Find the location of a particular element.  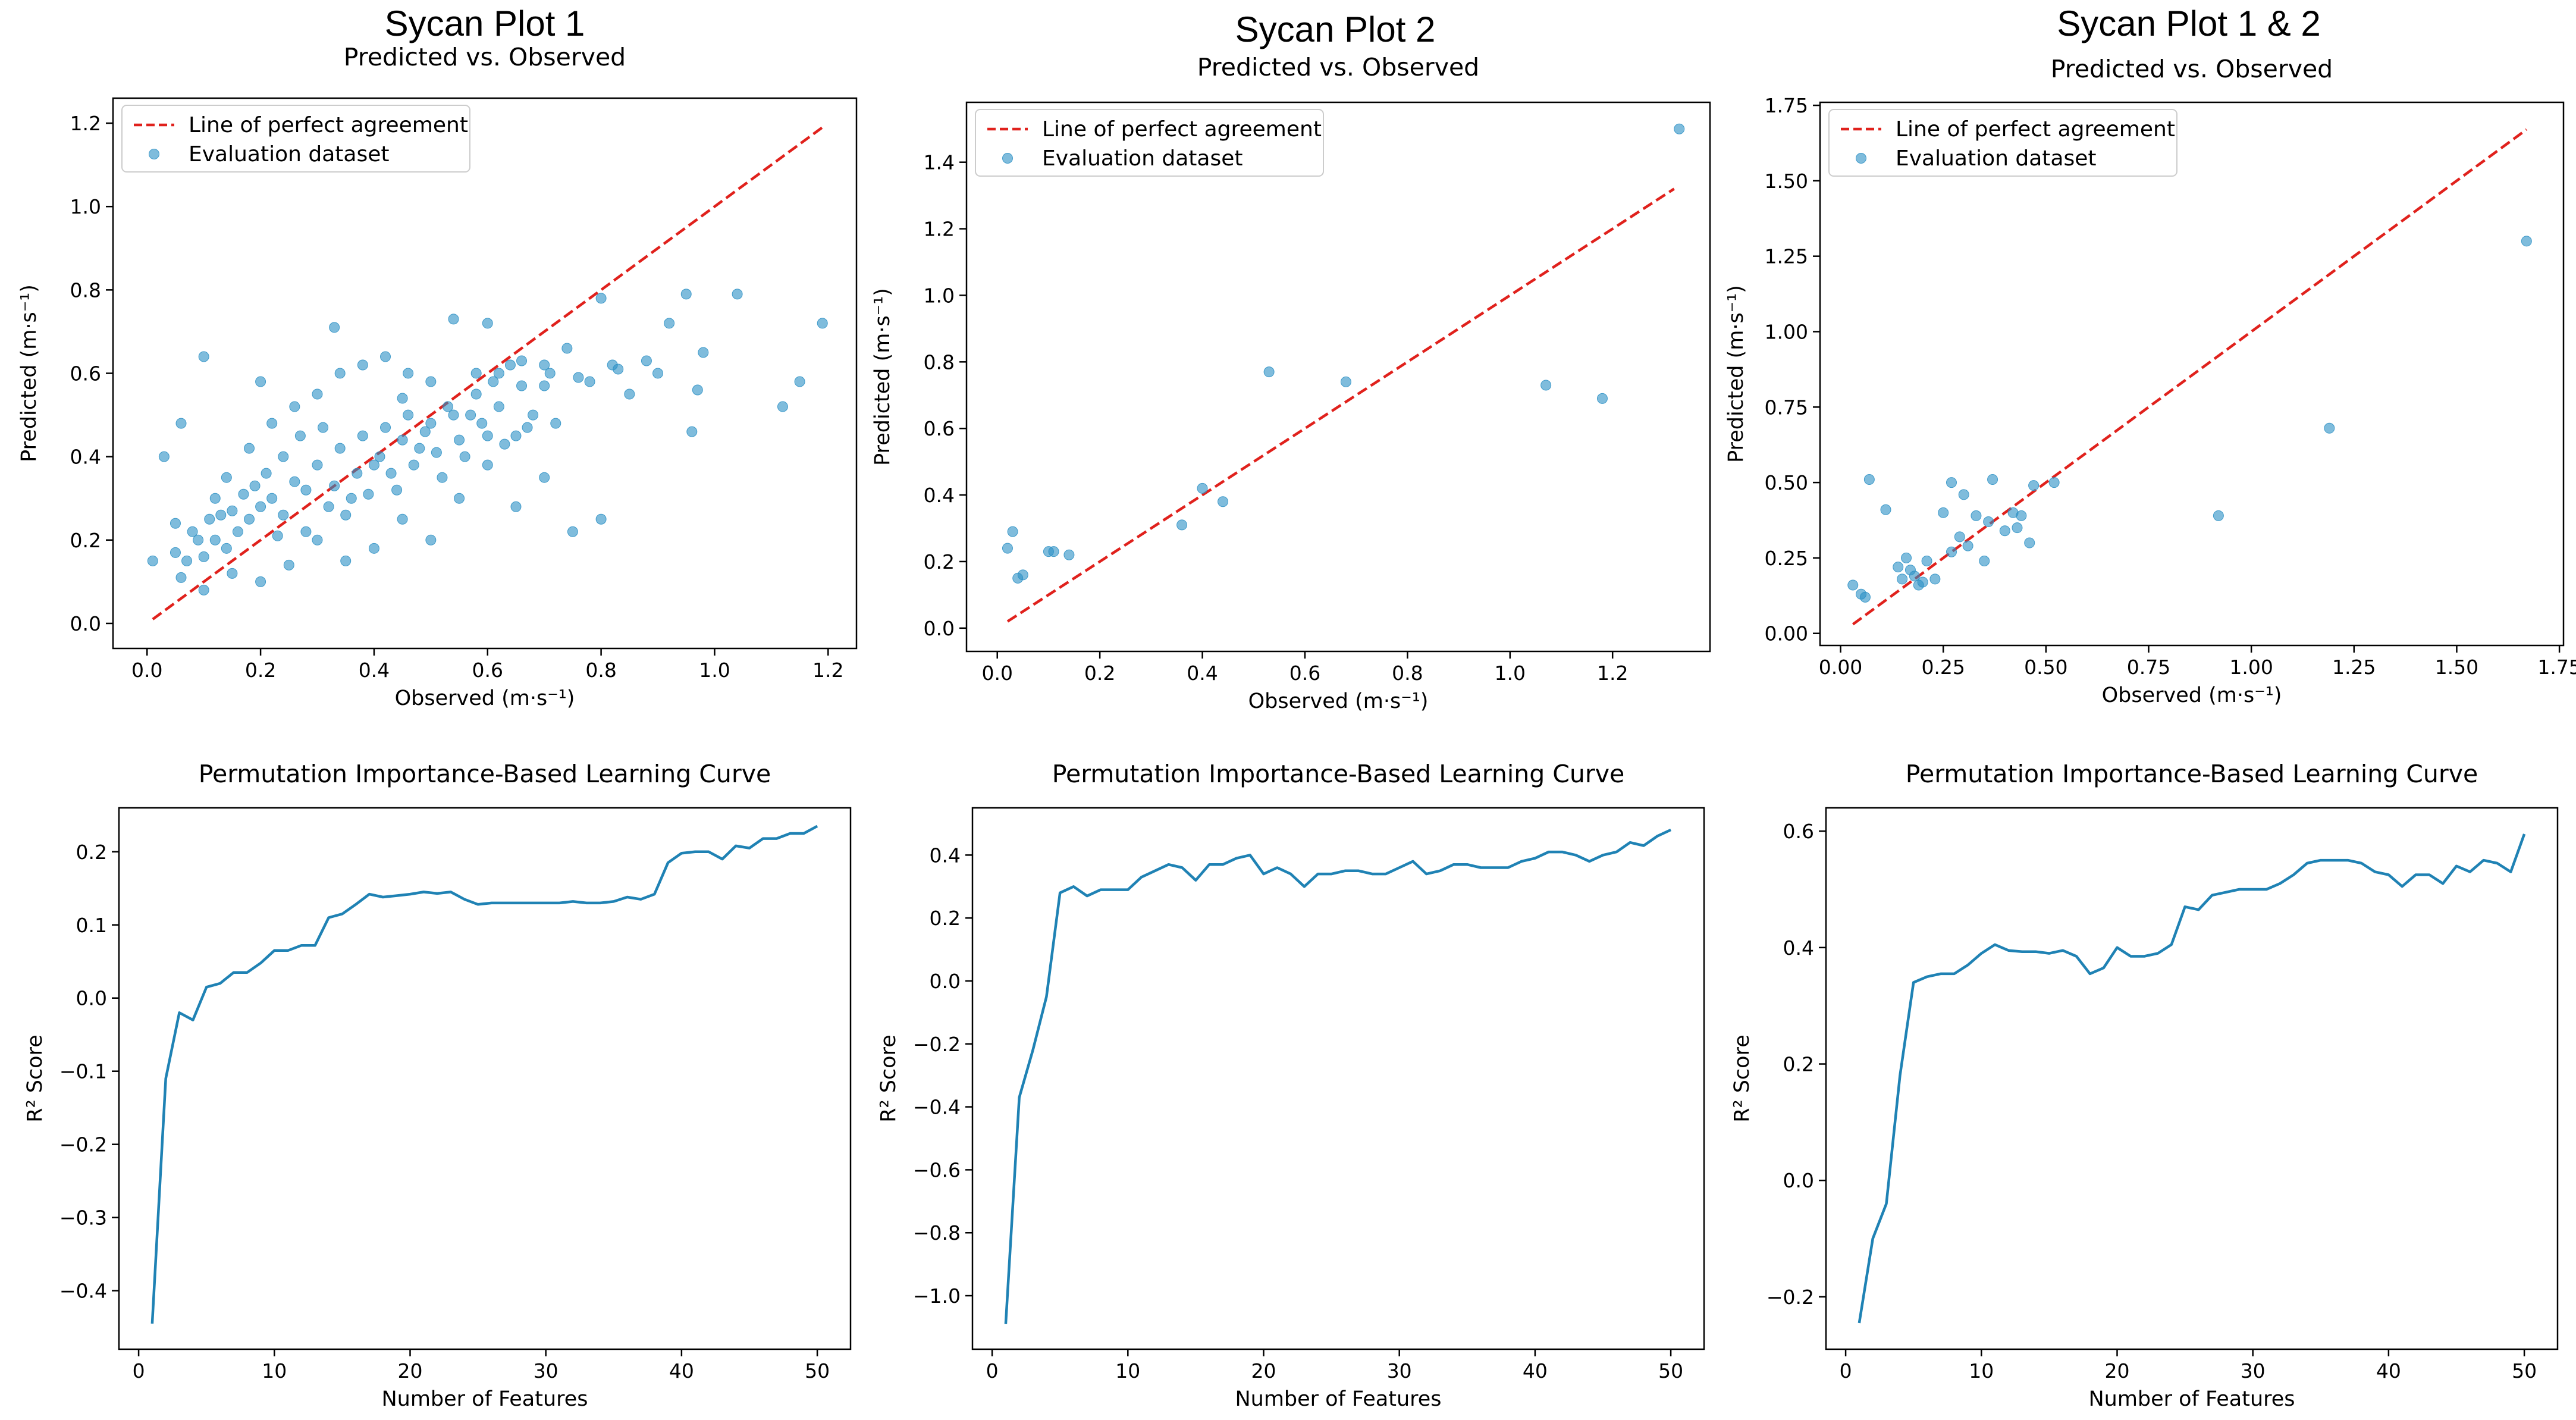

y-tick-label: 1.00 is located at coordinates (1786, 331).